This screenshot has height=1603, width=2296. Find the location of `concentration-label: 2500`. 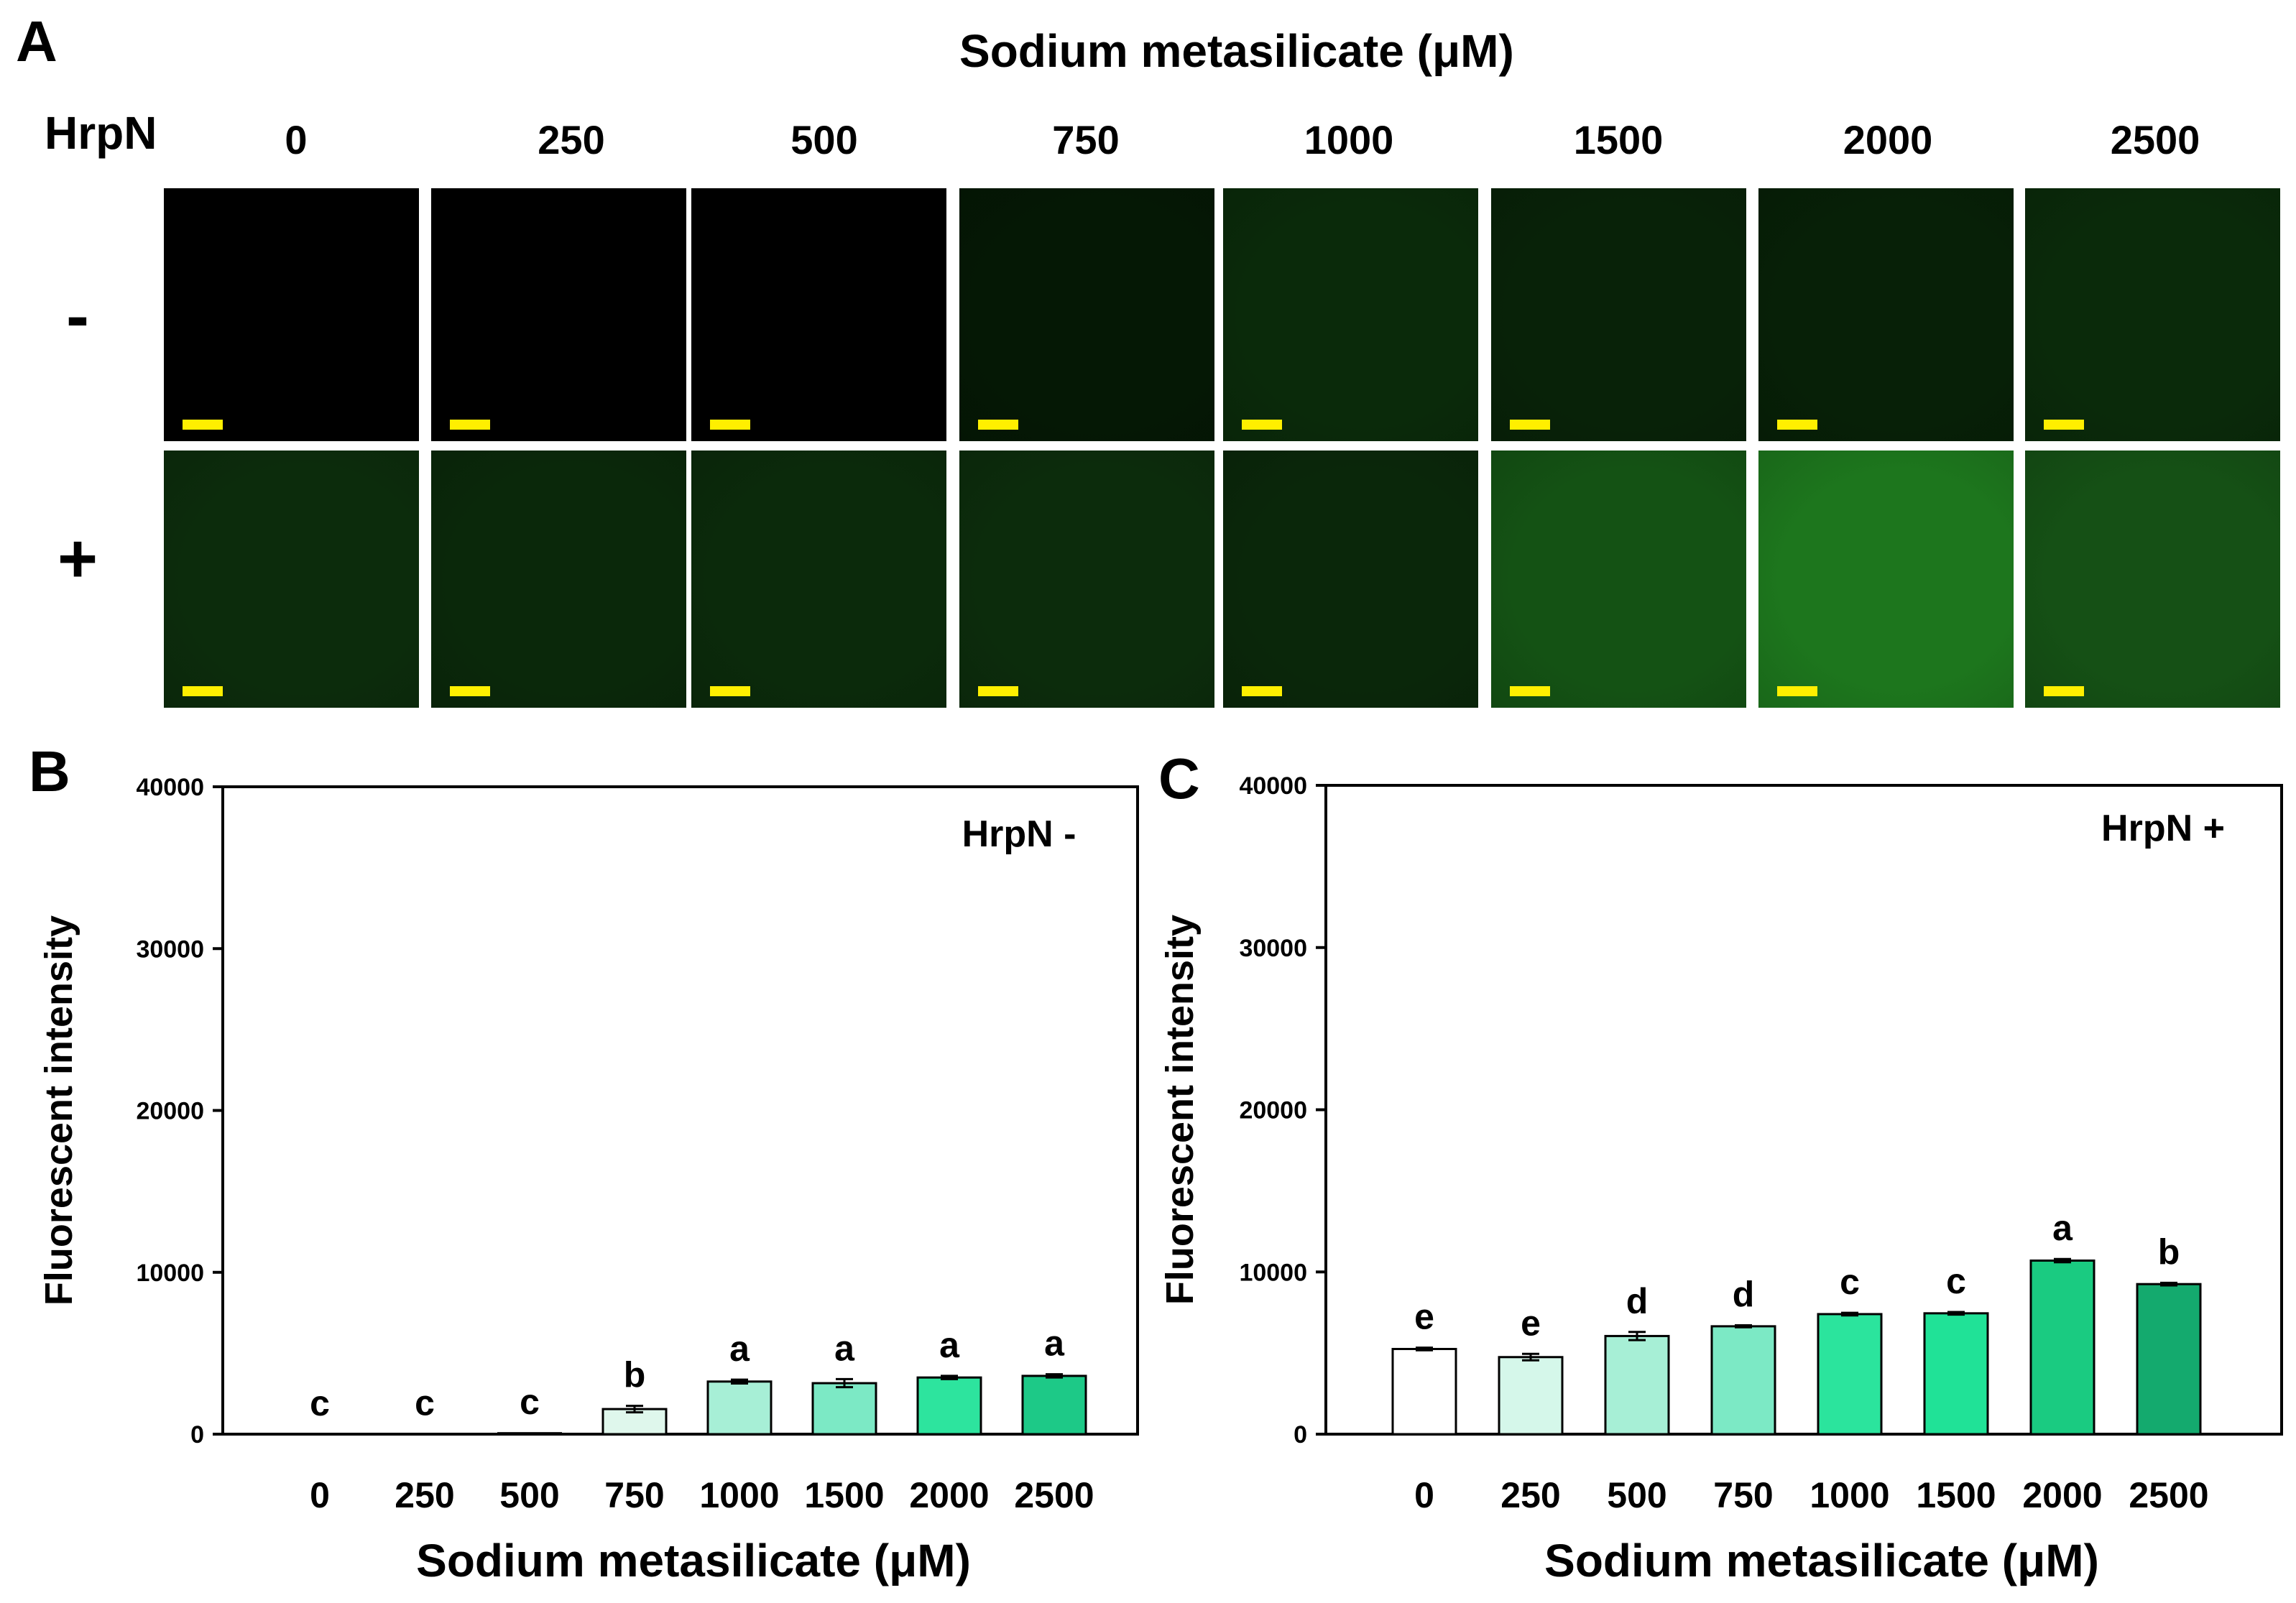

concentration-label: 2500 is located at coordinates (2155, 139).